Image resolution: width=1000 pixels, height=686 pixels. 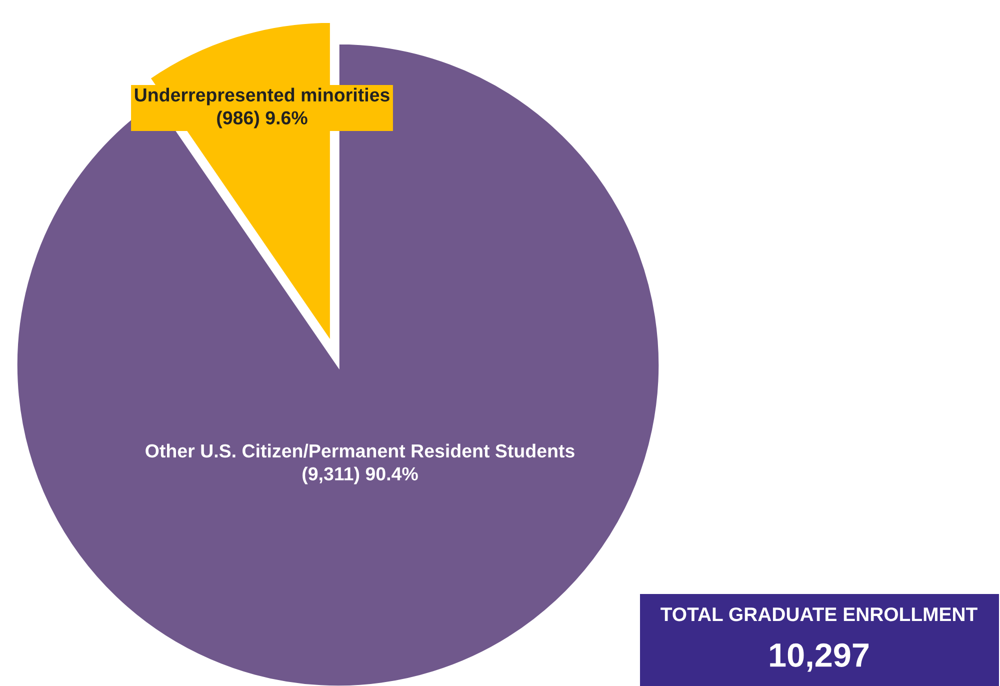 I want to click on data-label: (9,311) 90.4%, so click(x=360, y=475).